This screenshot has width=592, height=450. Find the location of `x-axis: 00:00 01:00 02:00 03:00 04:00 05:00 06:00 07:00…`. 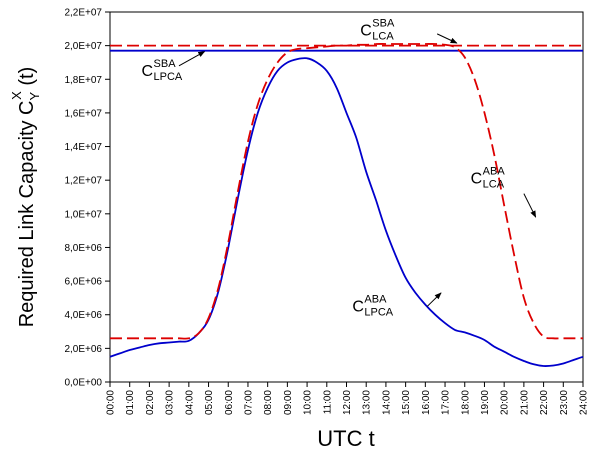

x-axis: 00:00 01:00 02:00 03:00 04:00 05:00 06:00 07:00… is located at coordinates (348, 398).